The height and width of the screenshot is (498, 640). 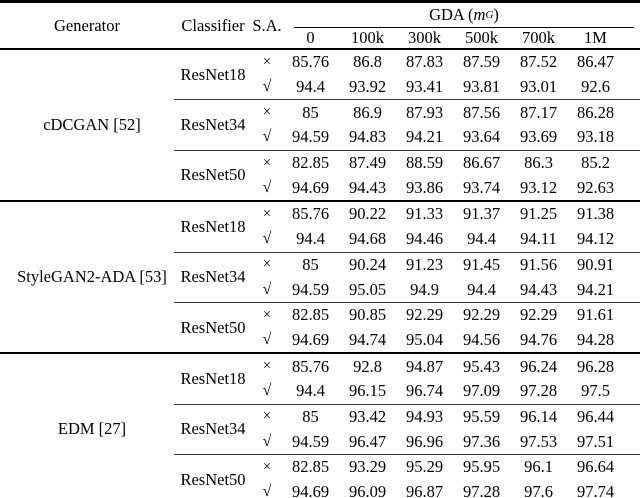 What do you see at coordinates (367, 138) in the screenshot?
I see `accuracy-value: 94.83` at bounding box center [367, 138].